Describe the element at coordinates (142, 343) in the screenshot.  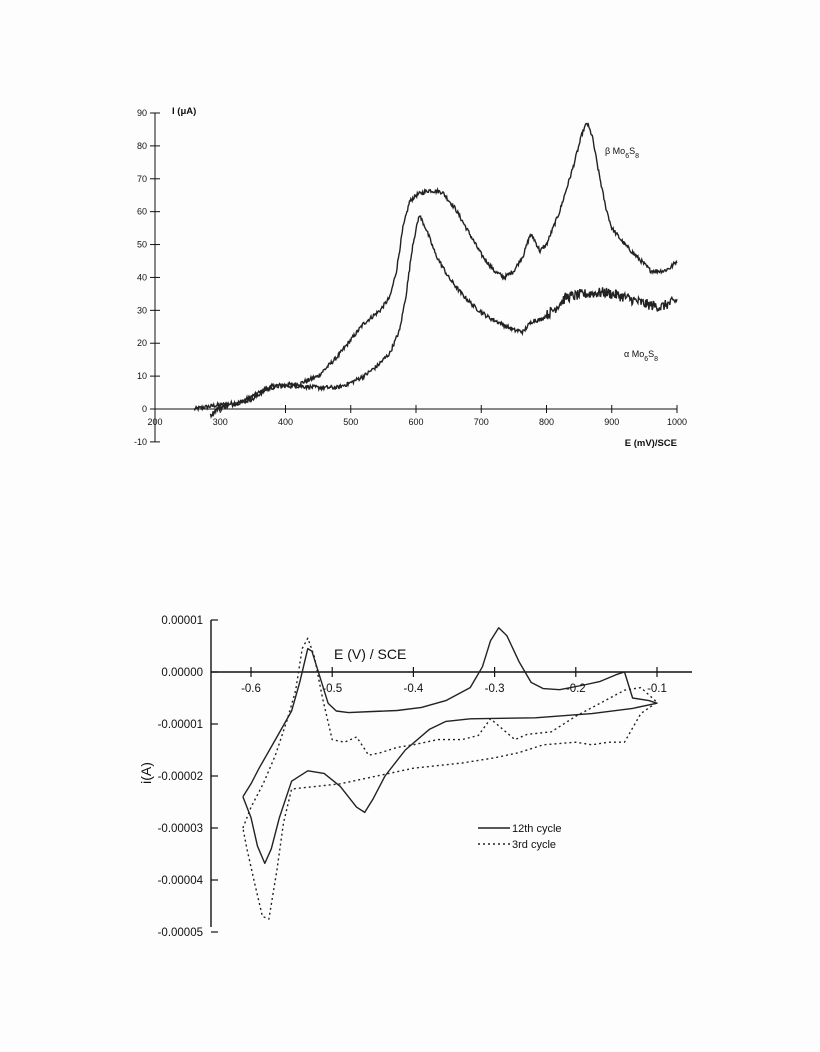
I see `y-tick-label: 20` at that location.